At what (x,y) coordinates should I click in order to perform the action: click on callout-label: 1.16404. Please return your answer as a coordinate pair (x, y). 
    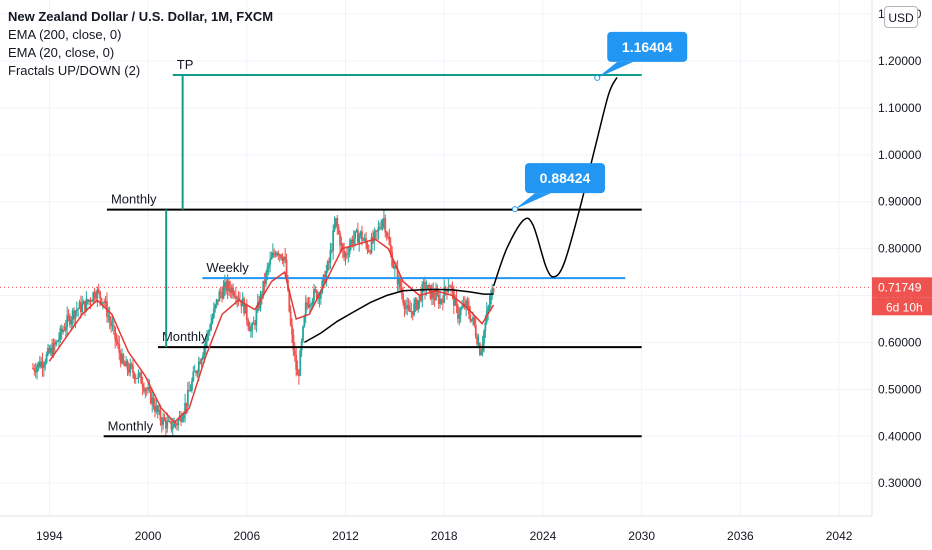
    Looking at the image, I should click on (647, 47).